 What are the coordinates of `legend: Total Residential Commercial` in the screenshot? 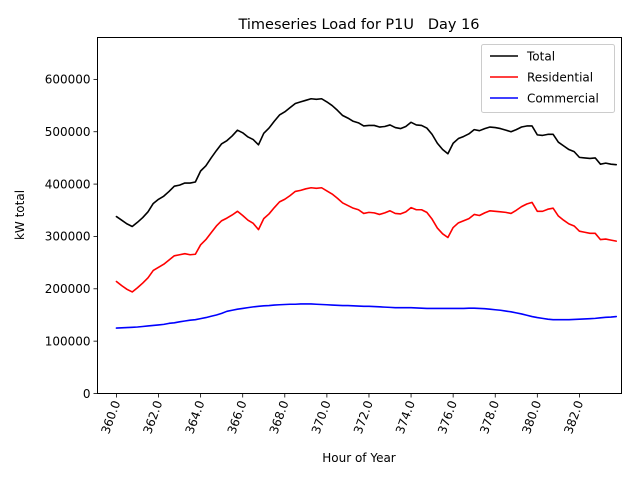 It's located at (548, 78).